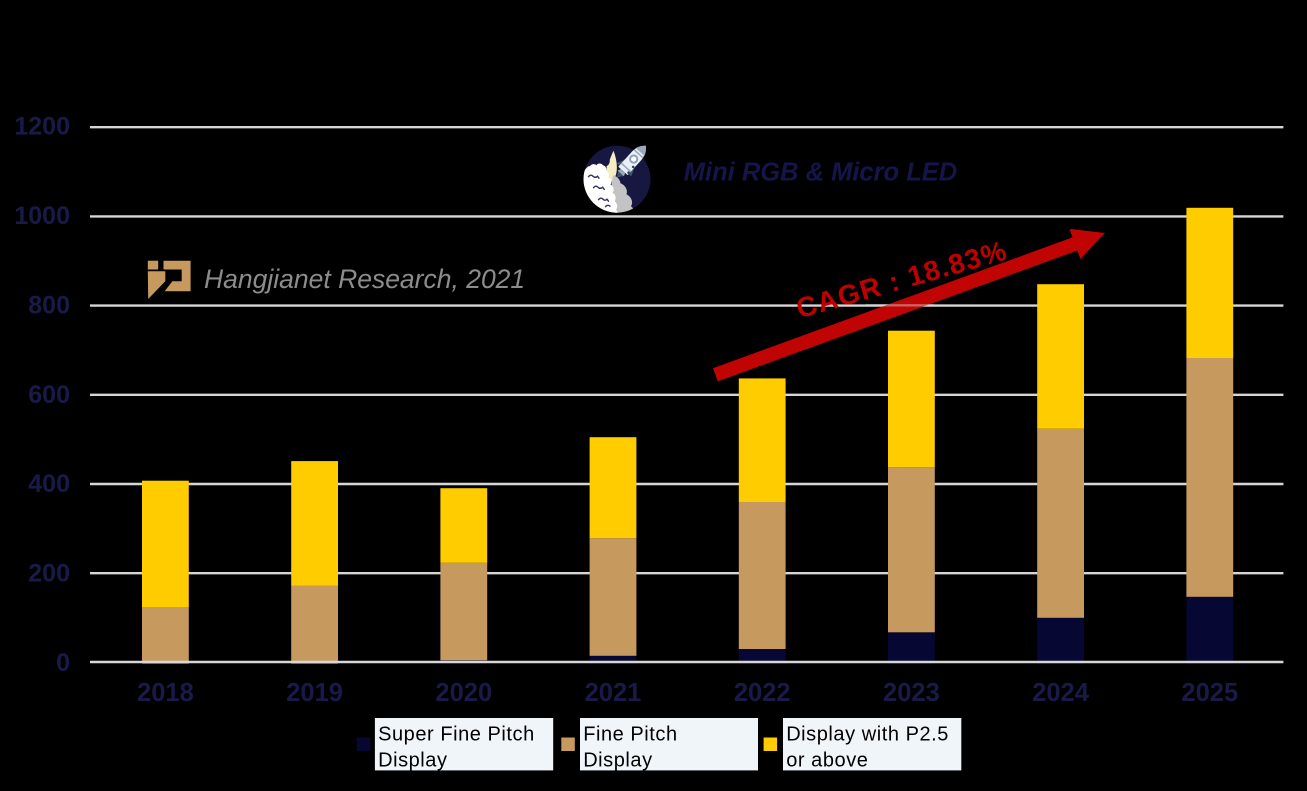 Image resolution: width=1307 pixels, height=791 pixels. What do you see at coordinates (867, 735) in the screenshot?
I see `svg-text: Display with P2.5` at bounding box center [867, 735].